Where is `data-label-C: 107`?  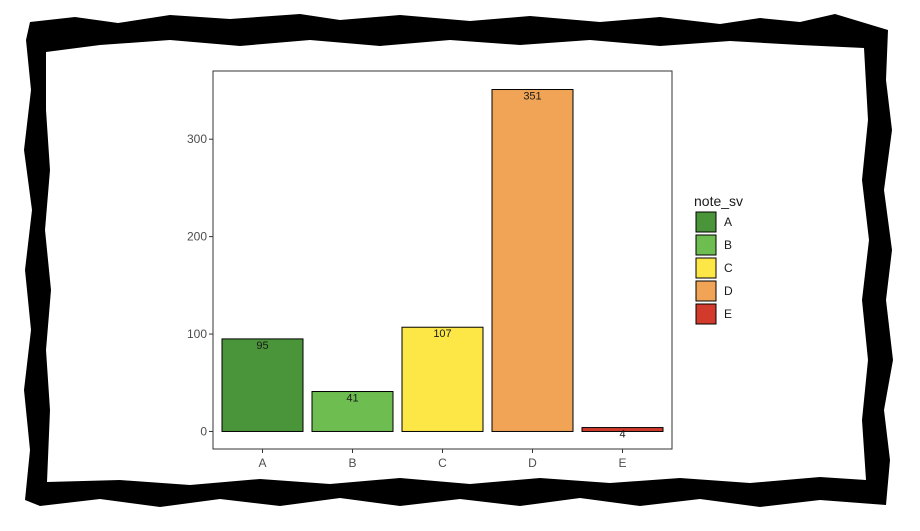 data-label-C: 107 is located at coordinates (442, 334).